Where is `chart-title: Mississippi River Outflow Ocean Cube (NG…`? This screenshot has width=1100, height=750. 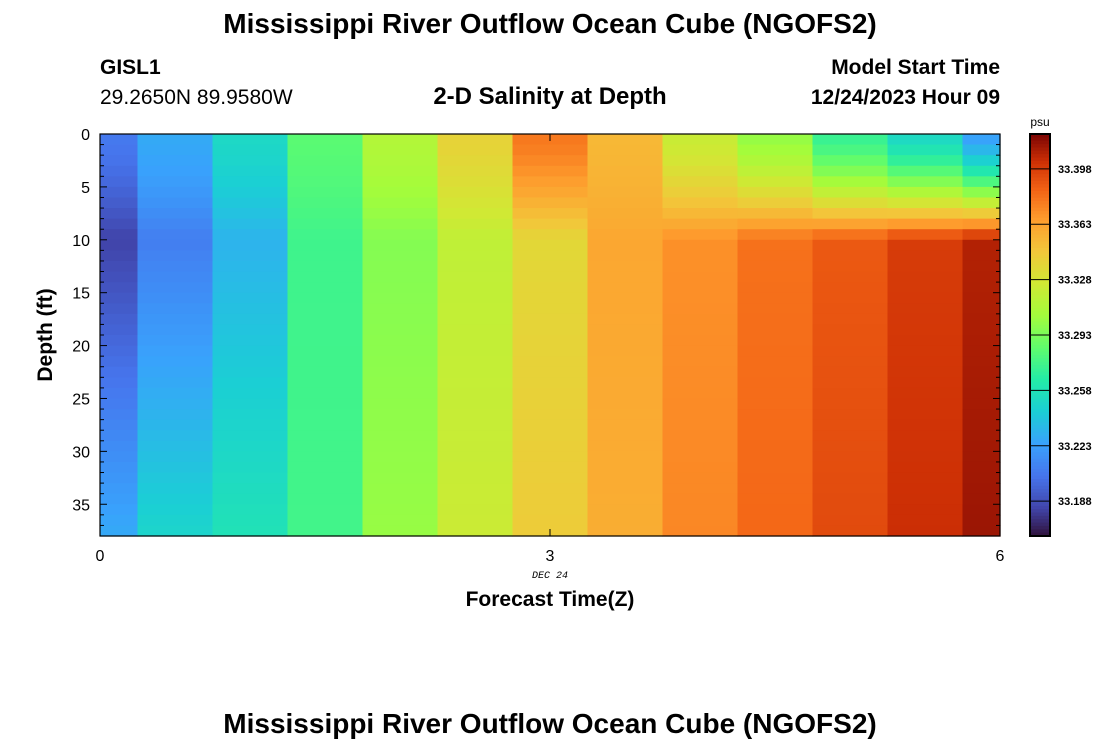 chart-title: Mississippi River Outflow Ocean Cube (NG… is located at coordinates (550, 23).